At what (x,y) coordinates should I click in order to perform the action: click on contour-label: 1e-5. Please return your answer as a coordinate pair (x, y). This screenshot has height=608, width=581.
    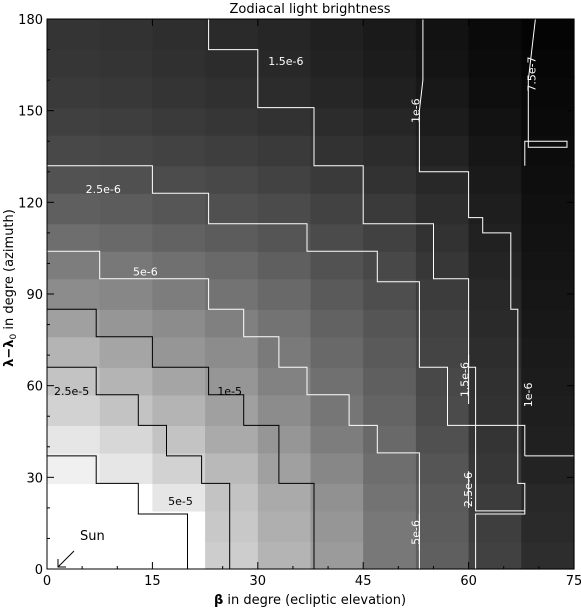
    Looking at the image, I should click on (229, 391).